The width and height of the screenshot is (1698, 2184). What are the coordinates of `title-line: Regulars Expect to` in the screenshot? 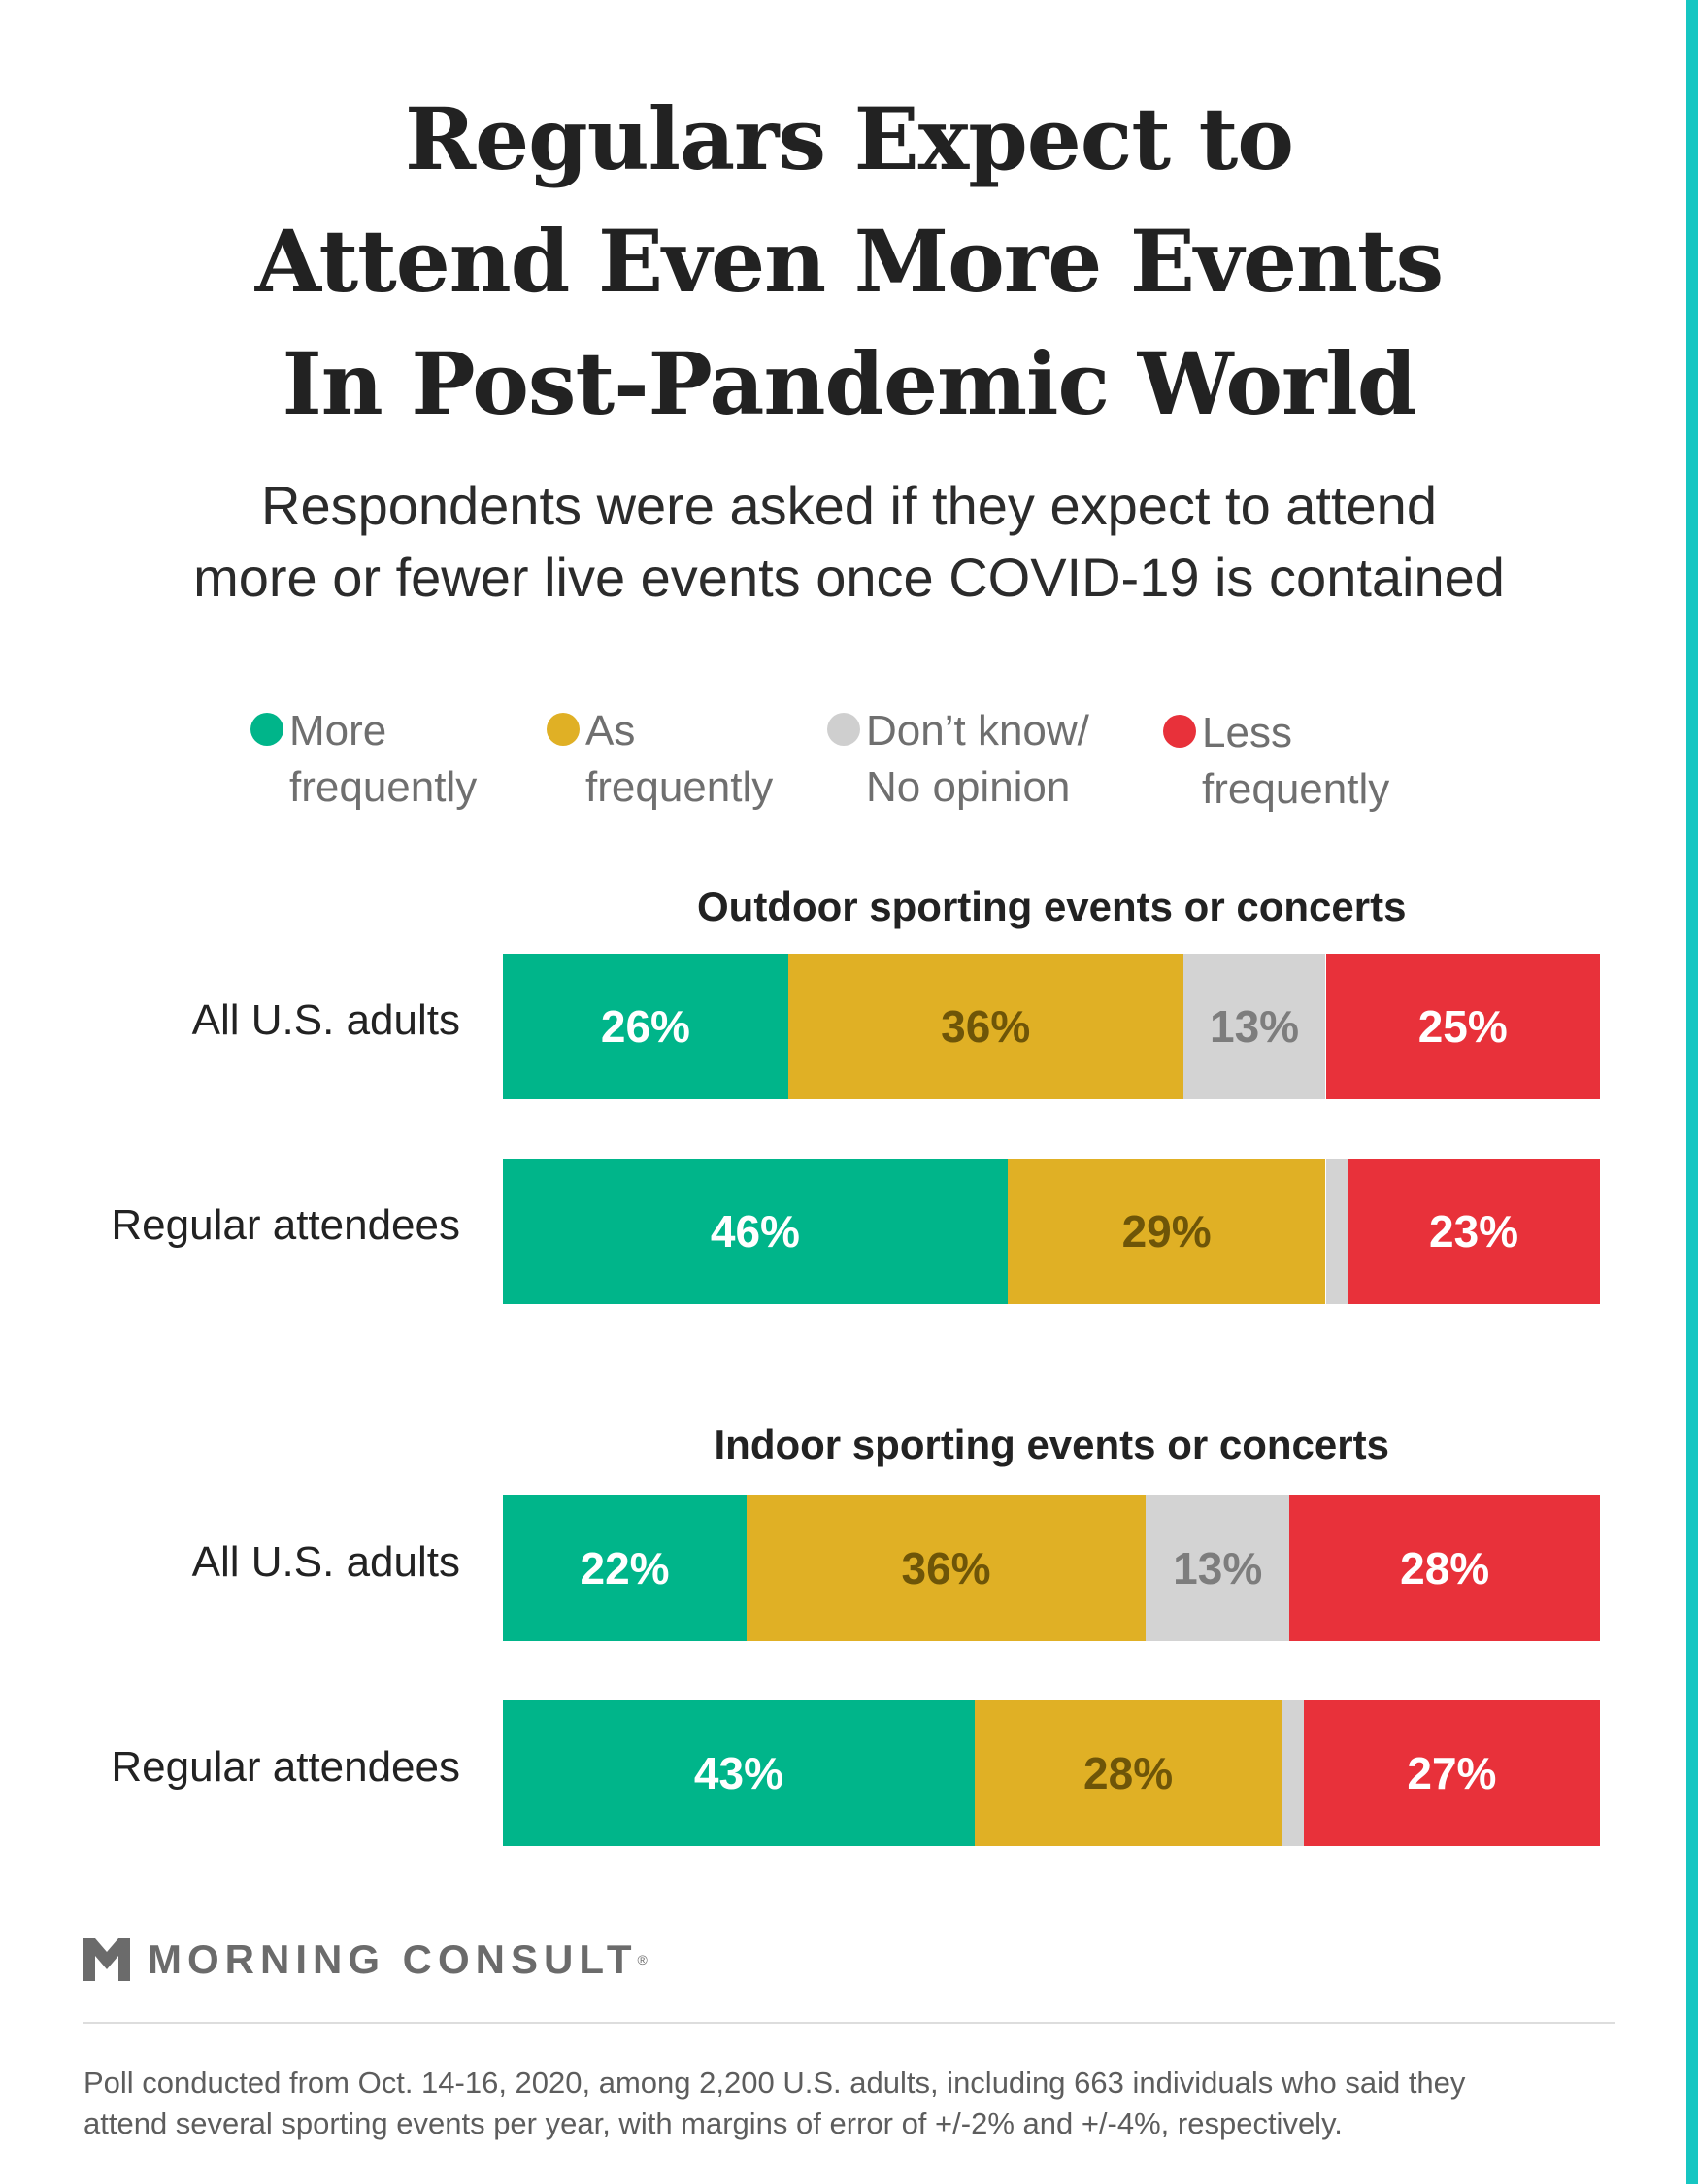 It's located at (849, 138).